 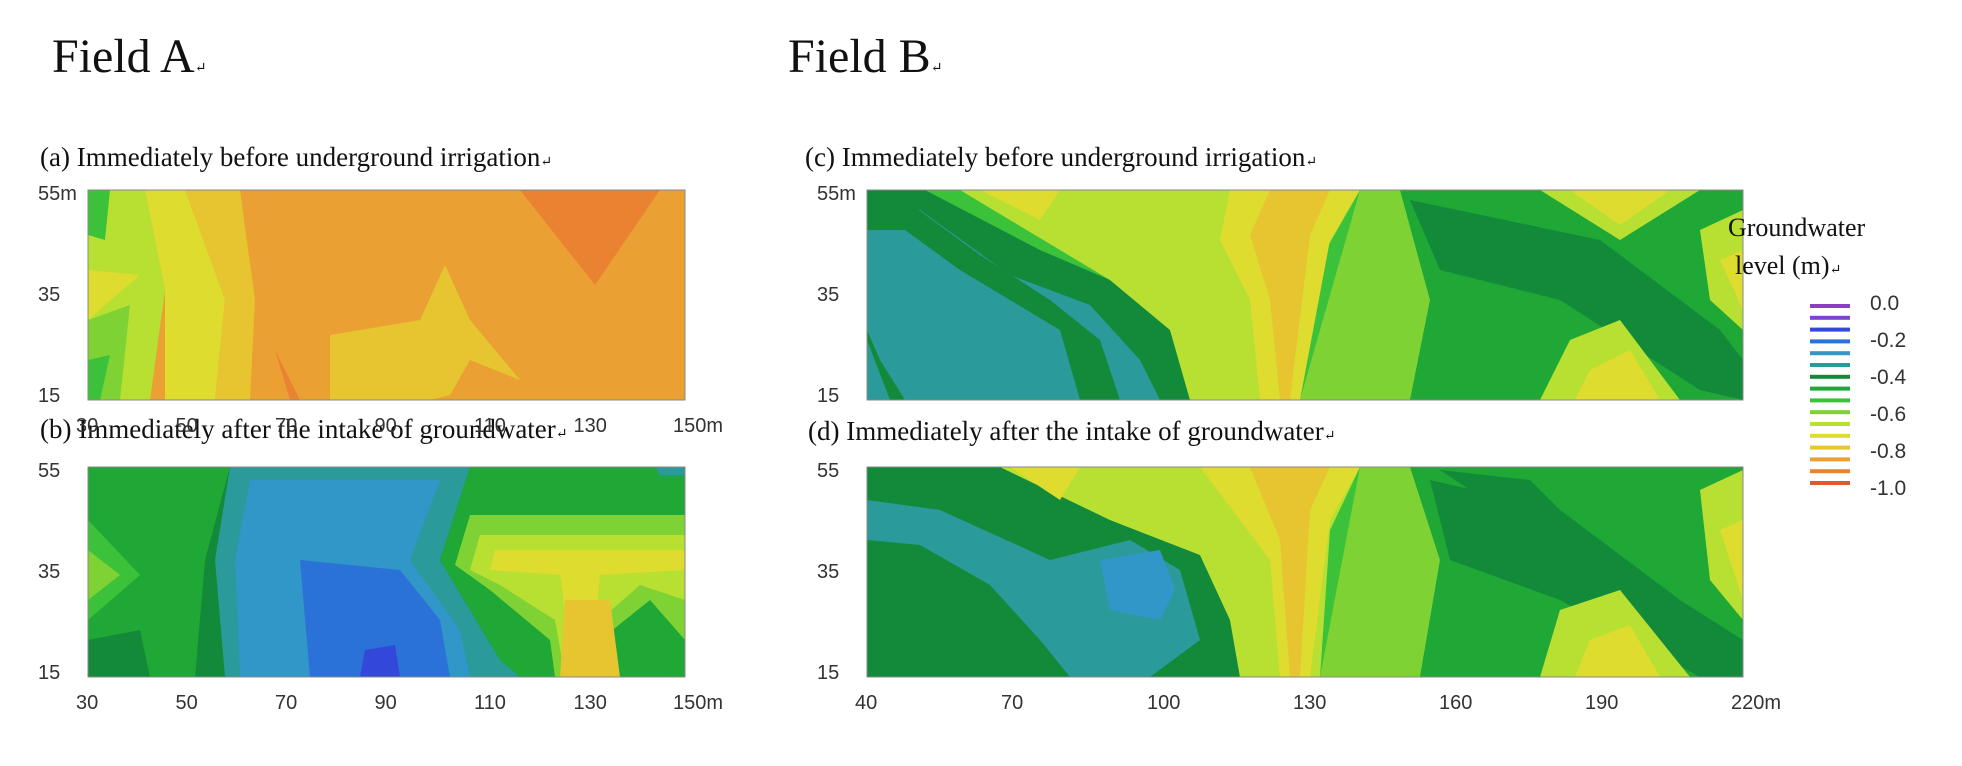 What do you see at coordinates (1830, 394) in the screenshot?
I see `legend-color-bars` at bounding box center [1830, 394].